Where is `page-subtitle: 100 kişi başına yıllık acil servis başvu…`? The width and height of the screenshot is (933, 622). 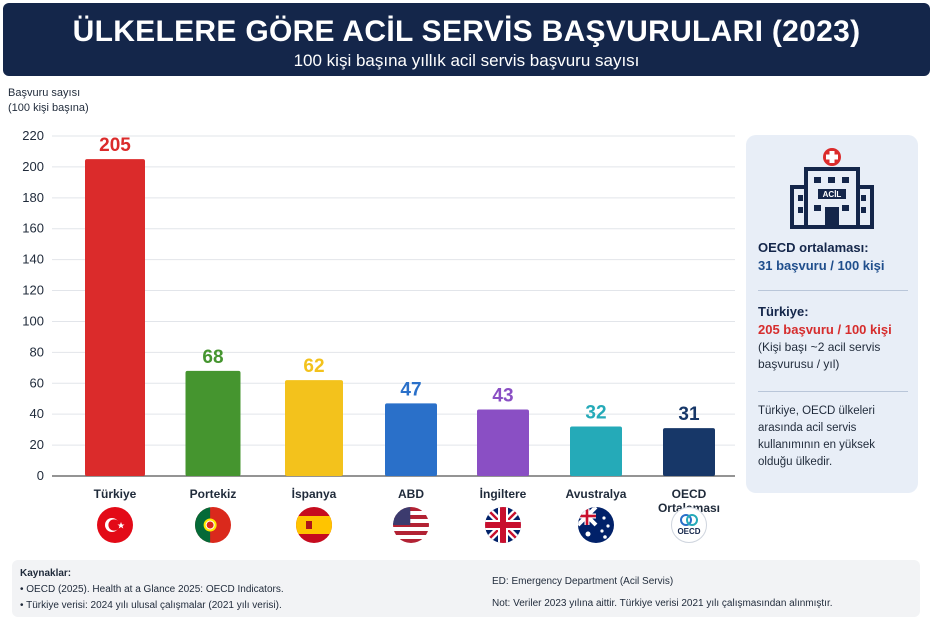
page-subtitle: 100 kişi başına yıllık acil servis başvu… is located at coordinates (466, 60).